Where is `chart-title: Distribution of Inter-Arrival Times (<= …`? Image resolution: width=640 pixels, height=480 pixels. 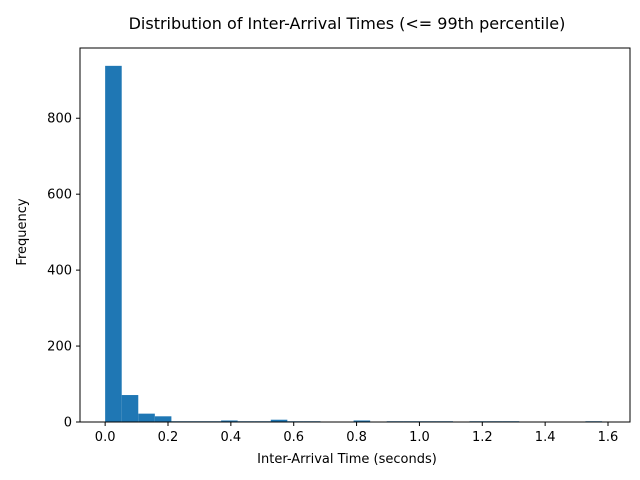 chart-title: Distribution of Inter-Arrival Times (<= … is located at coordinates (347, 23).